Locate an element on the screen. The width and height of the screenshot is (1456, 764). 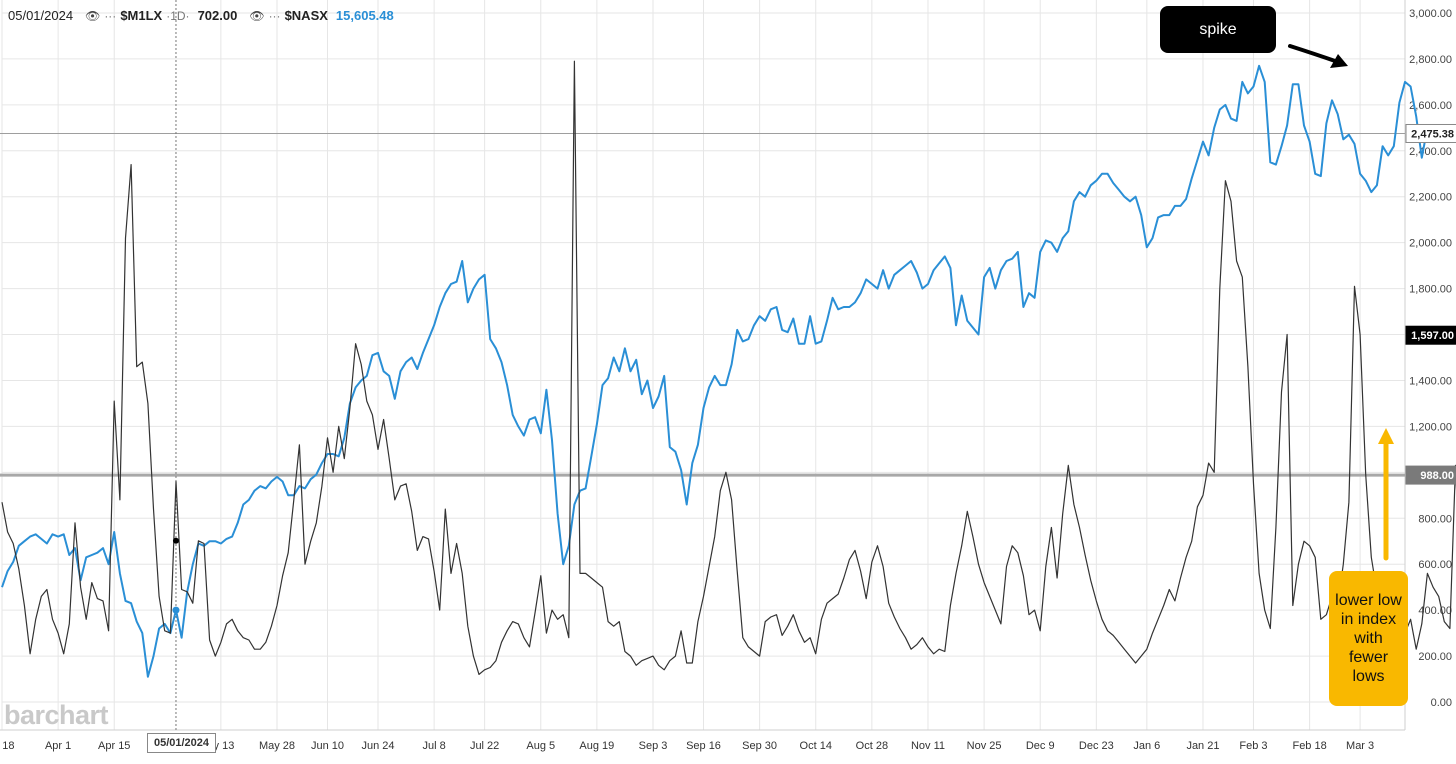
y-tick-label: 2,800.00 is located at coordinates (1430, 60).